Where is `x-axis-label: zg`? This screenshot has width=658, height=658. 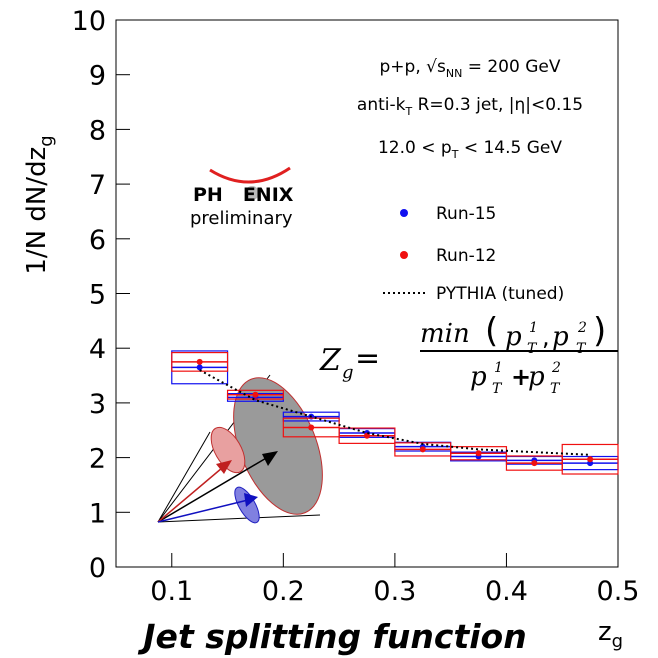
x-axis-label: zg is located at coordinates (610, 634).